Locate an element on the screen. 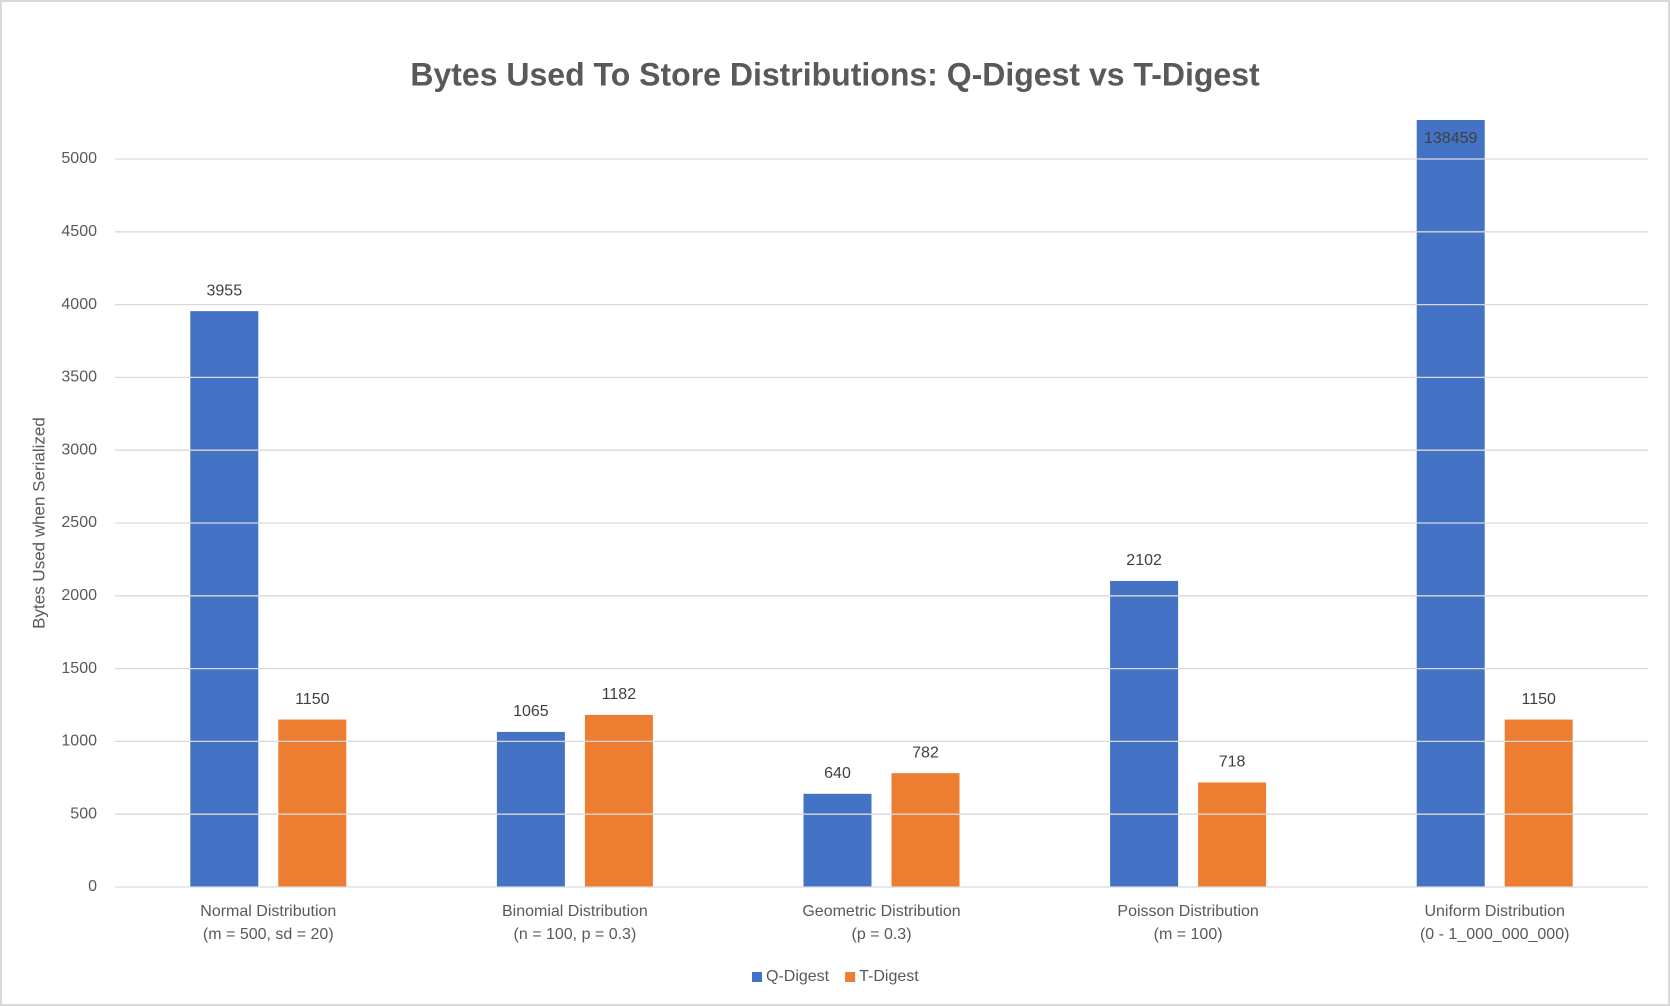 Image resolution: width=1670 pixels, height=1006 pixels. y-tick-label: 1000 is located at coordinates (79, 741).